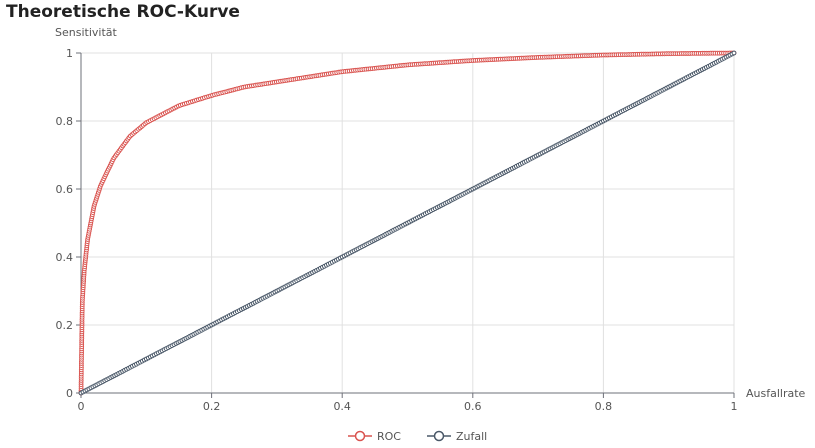 The image size is (815, 448). Describe the element at coordinates (776, 393) in the screenshot. I see `x-axis-title: Ausfallrate` at that location.